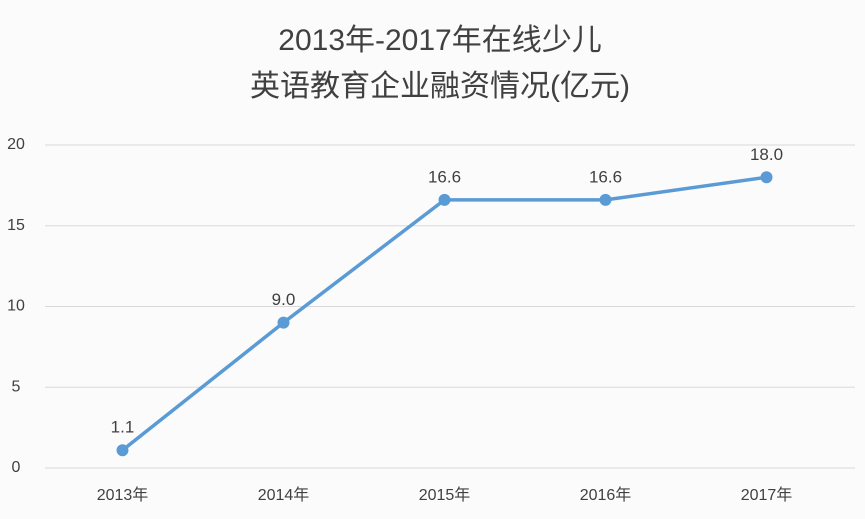  What do you see at coordinates (16, 306) in the screenshot?
I see `y-tick-label: 10` at bounding box center [16, 306].